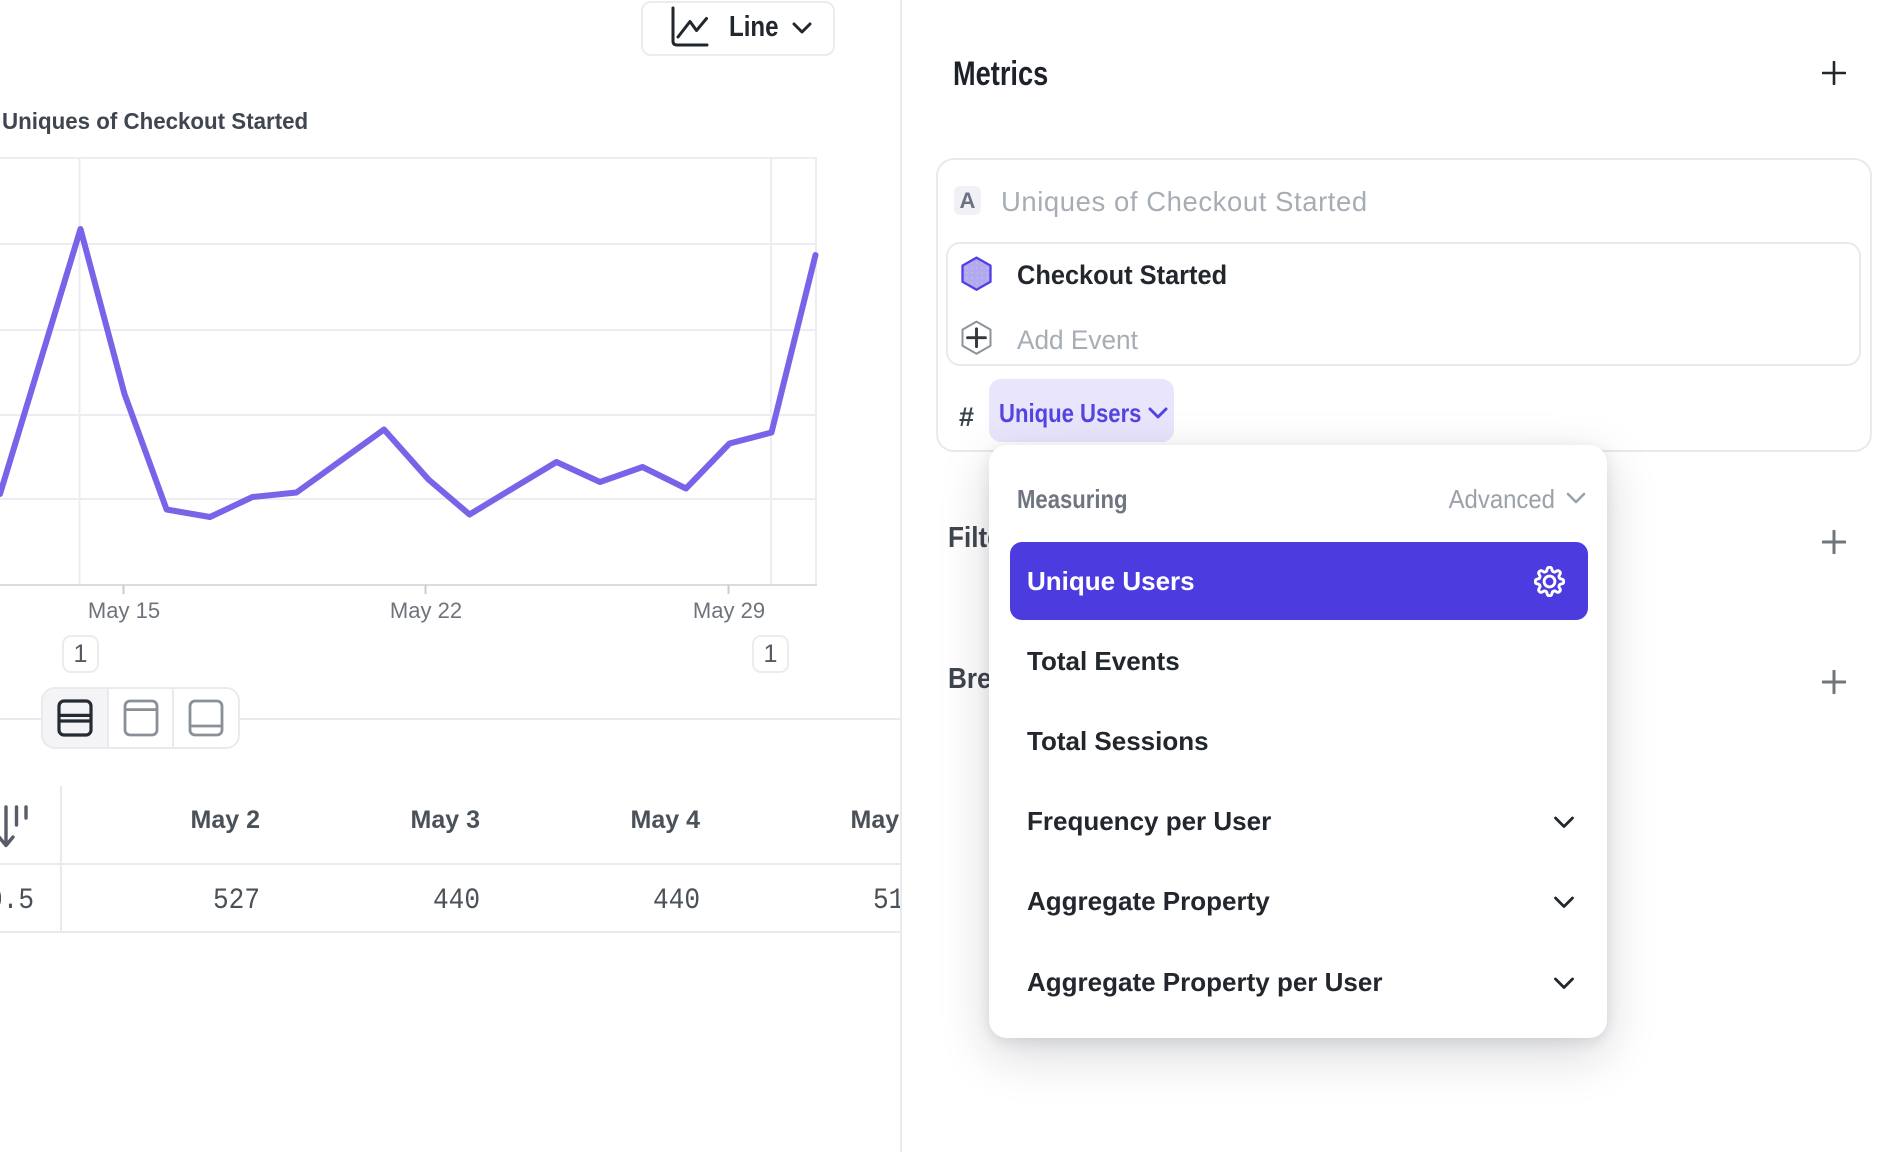 Image resolution: width=1898 pixels, height=1152 pixels. I want to click on svg-text: May 29, so click(729, 610).